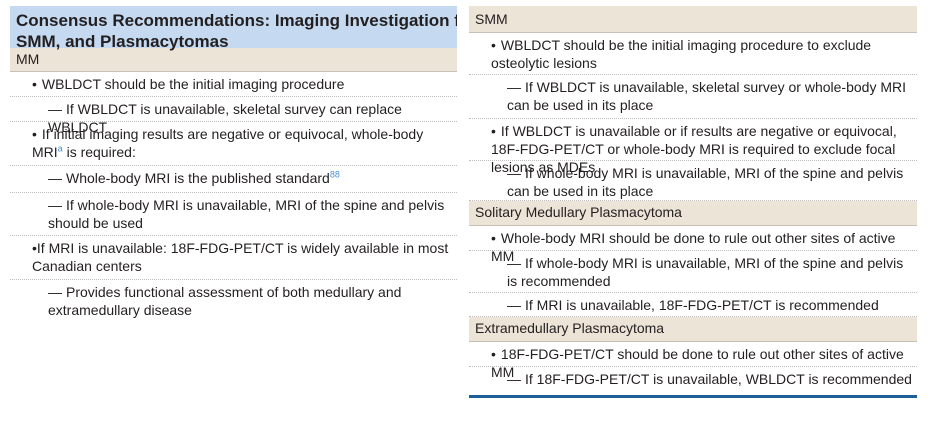 Image resolution: width=942 pixels, height=425 pixels. What do you see at coordinates (693, 396) in the screenshot?
I see `table-bottom-rule` at bounding box center [693, 396].